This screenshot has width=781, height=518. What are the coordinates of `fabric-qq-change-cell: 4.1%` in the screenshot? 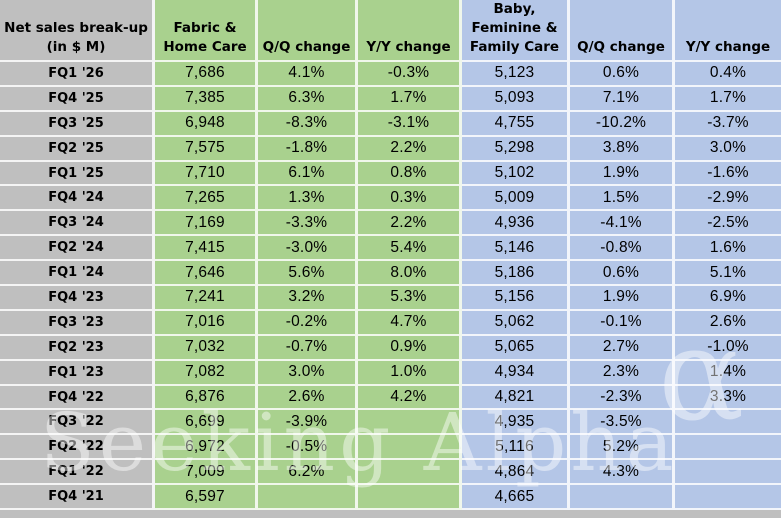 It's located at (308, 74).